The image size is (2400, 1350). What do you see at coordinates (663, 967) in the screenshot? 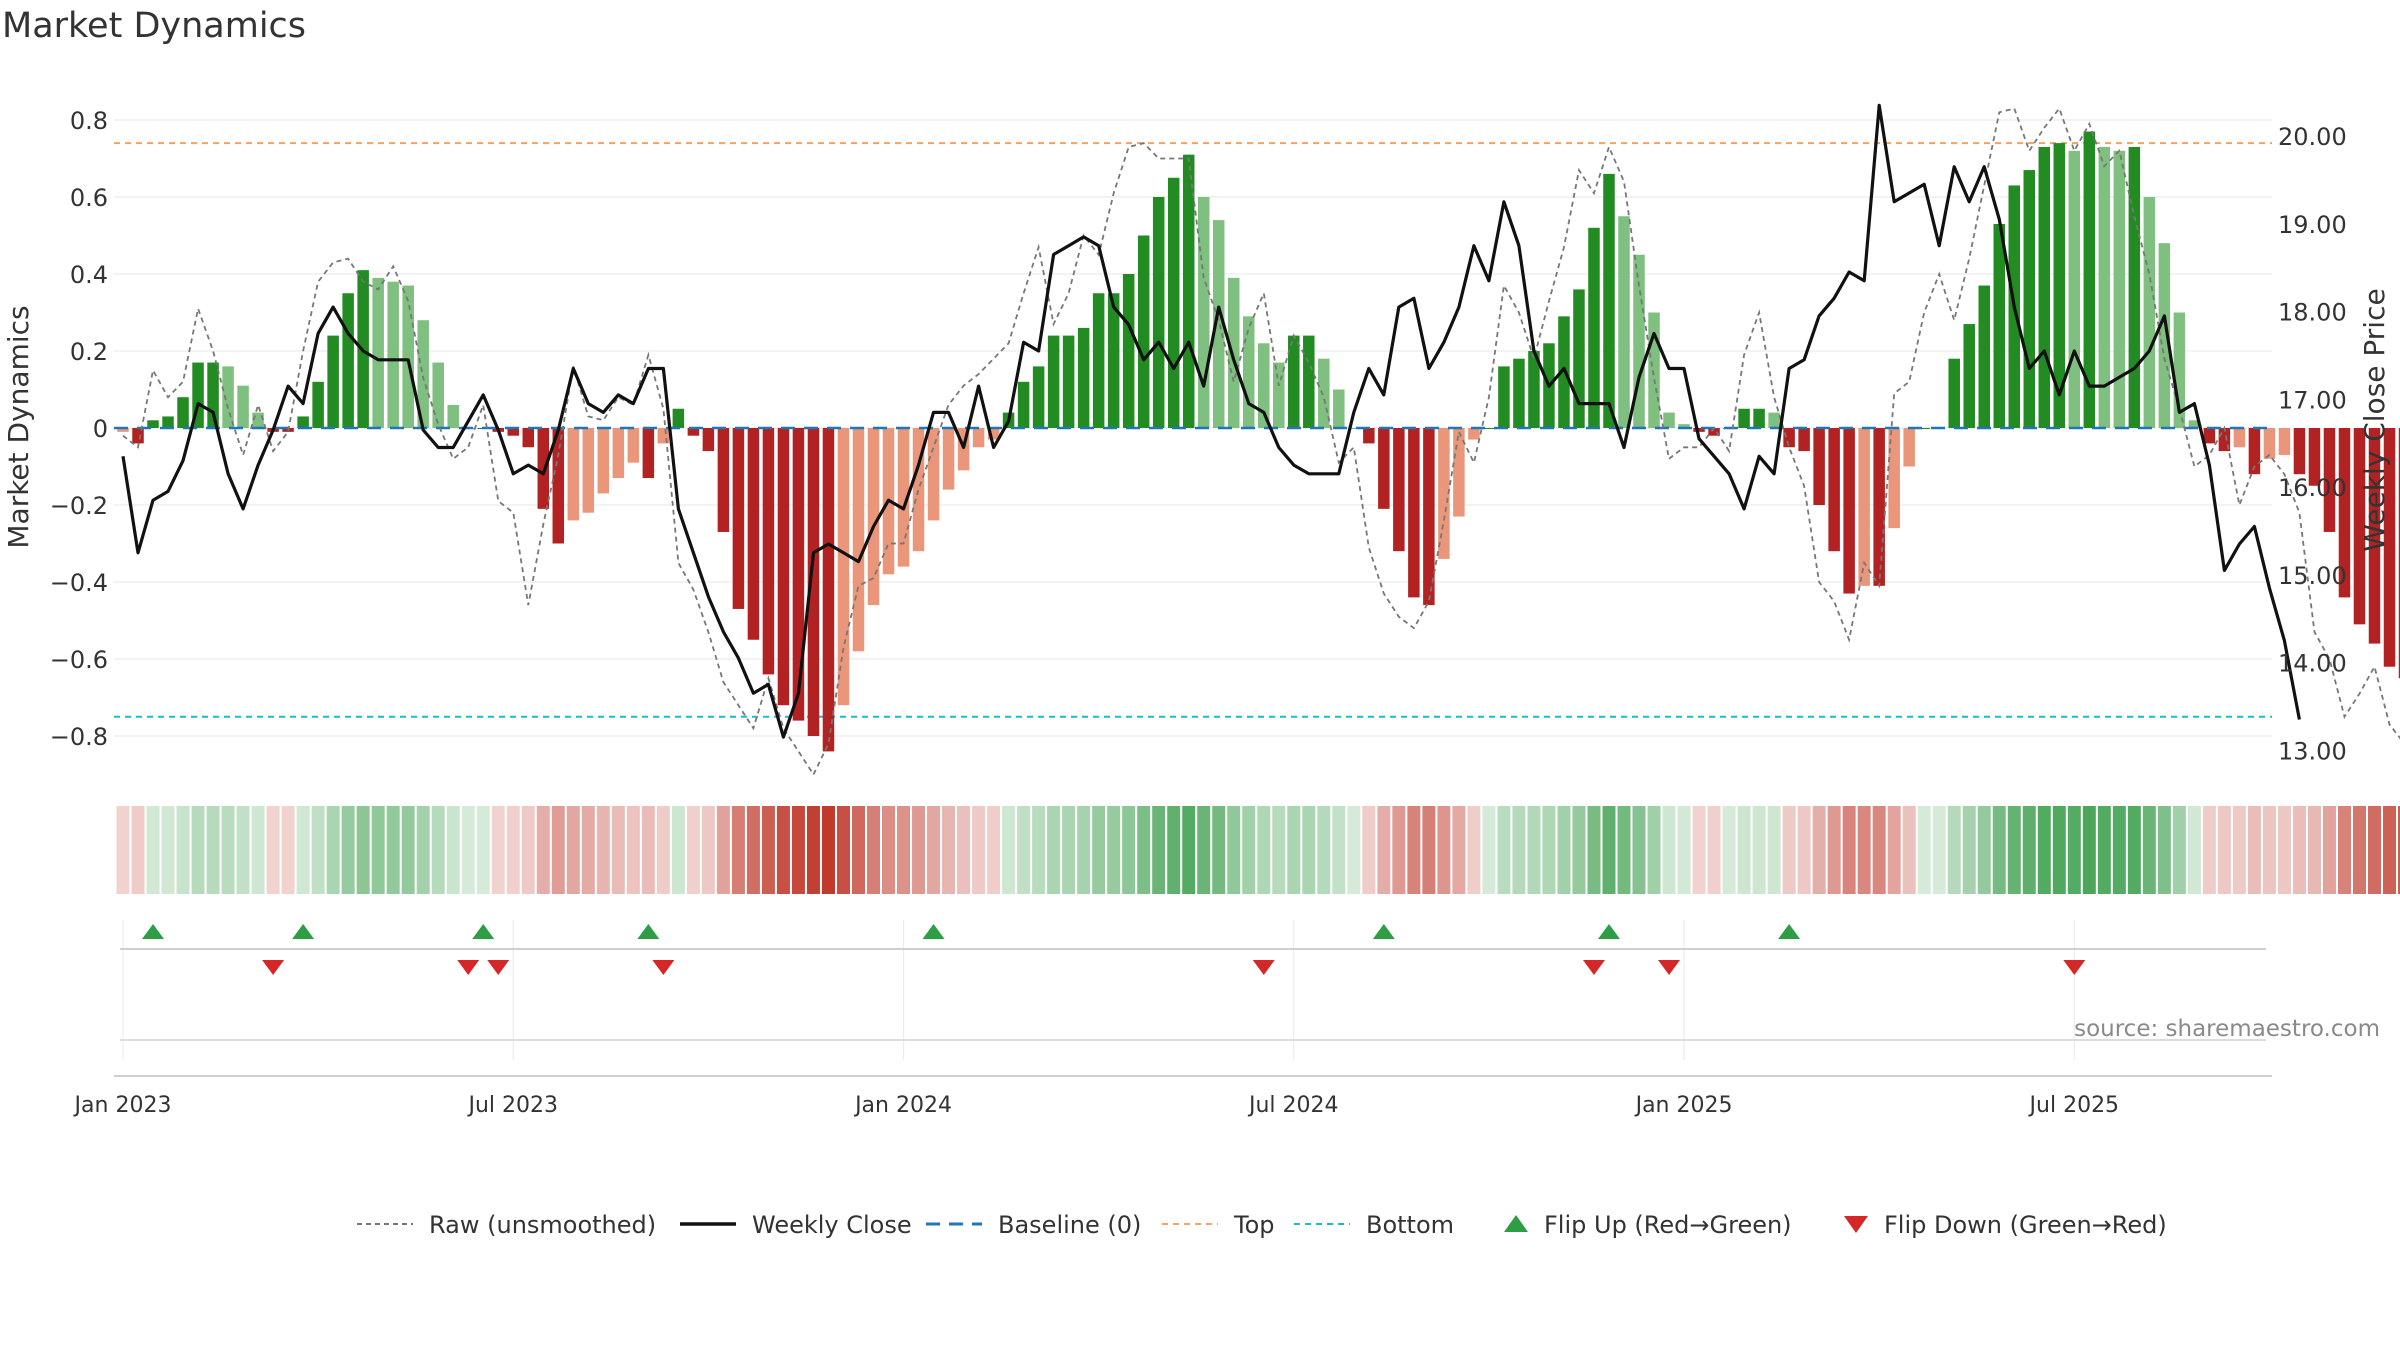
I see `flip-down-marker` at bounding box center [663, 967].